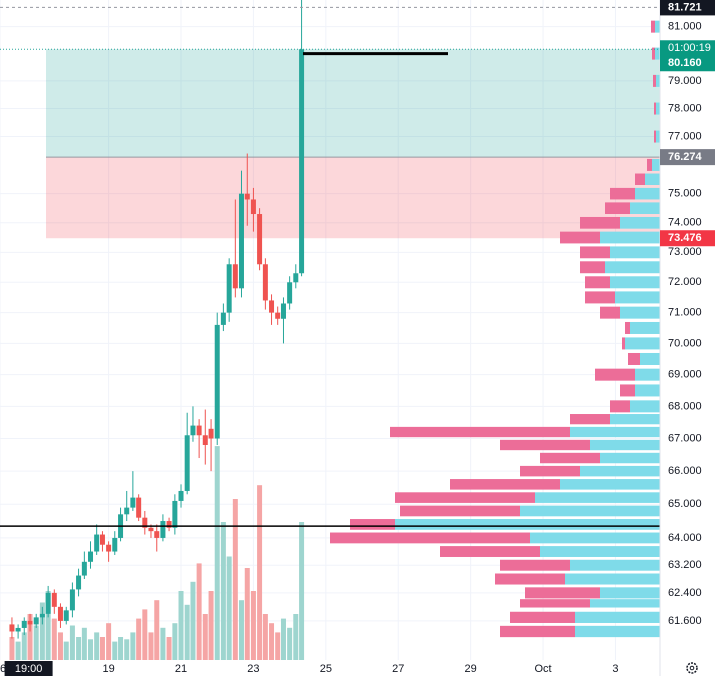 This screenshot has width=715, height=676. What do you see at coordinates (685, 343) in the screenshot?
I see `y-tick-label: 70.000` at bounding box center [685, 343].